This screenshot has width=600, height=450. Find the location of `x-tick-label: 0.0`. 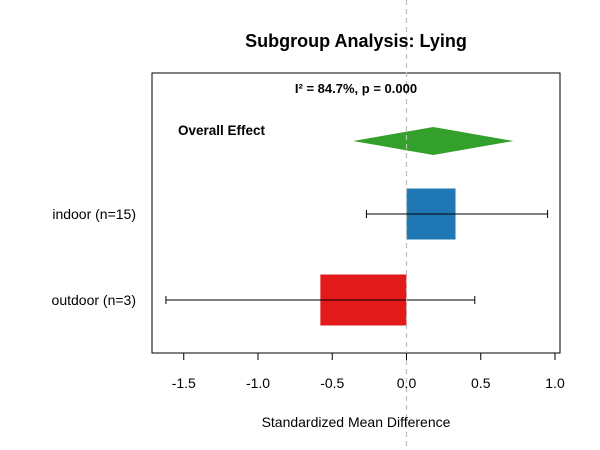

x-tick-label: 0.0 is located at coordinates (407, 383).